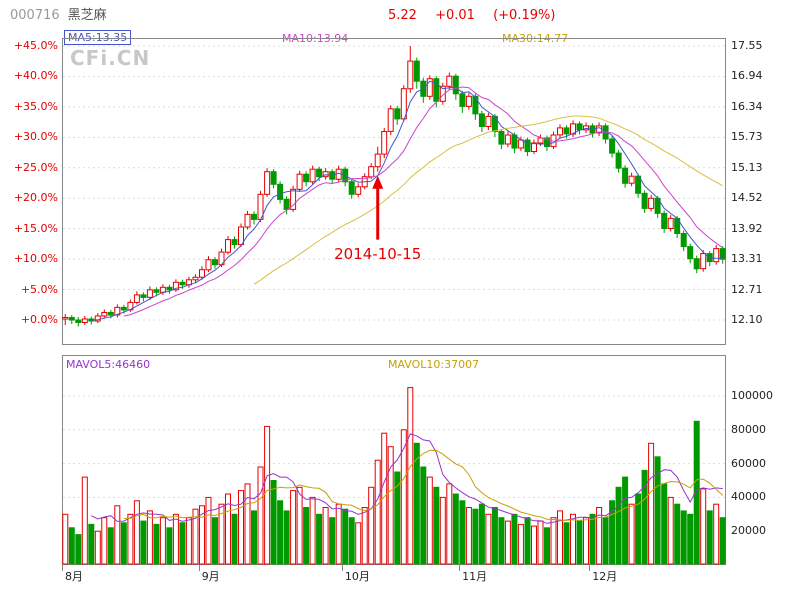  What do you see at coordinates (35, 137) in the screenshot?
I see `percent-axis-label: +30.0%` at bounding box center [35, 137].